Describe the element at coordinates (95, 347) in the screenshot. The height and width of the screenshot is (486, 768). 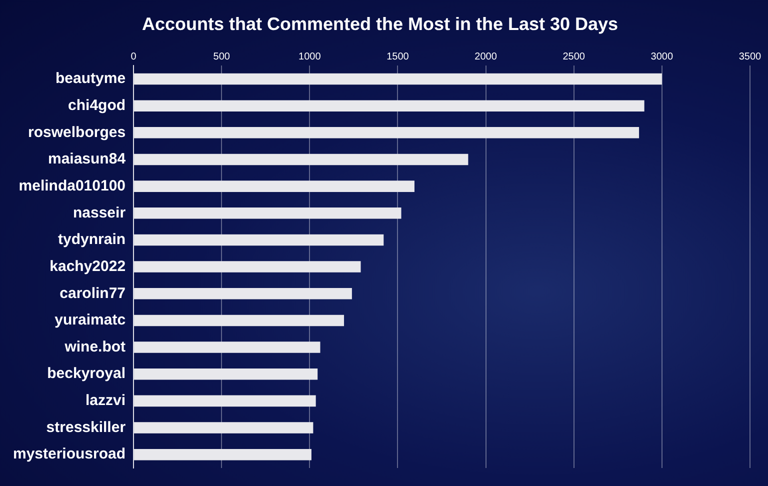
I see `y-tick-label: wine.bot` at that location.